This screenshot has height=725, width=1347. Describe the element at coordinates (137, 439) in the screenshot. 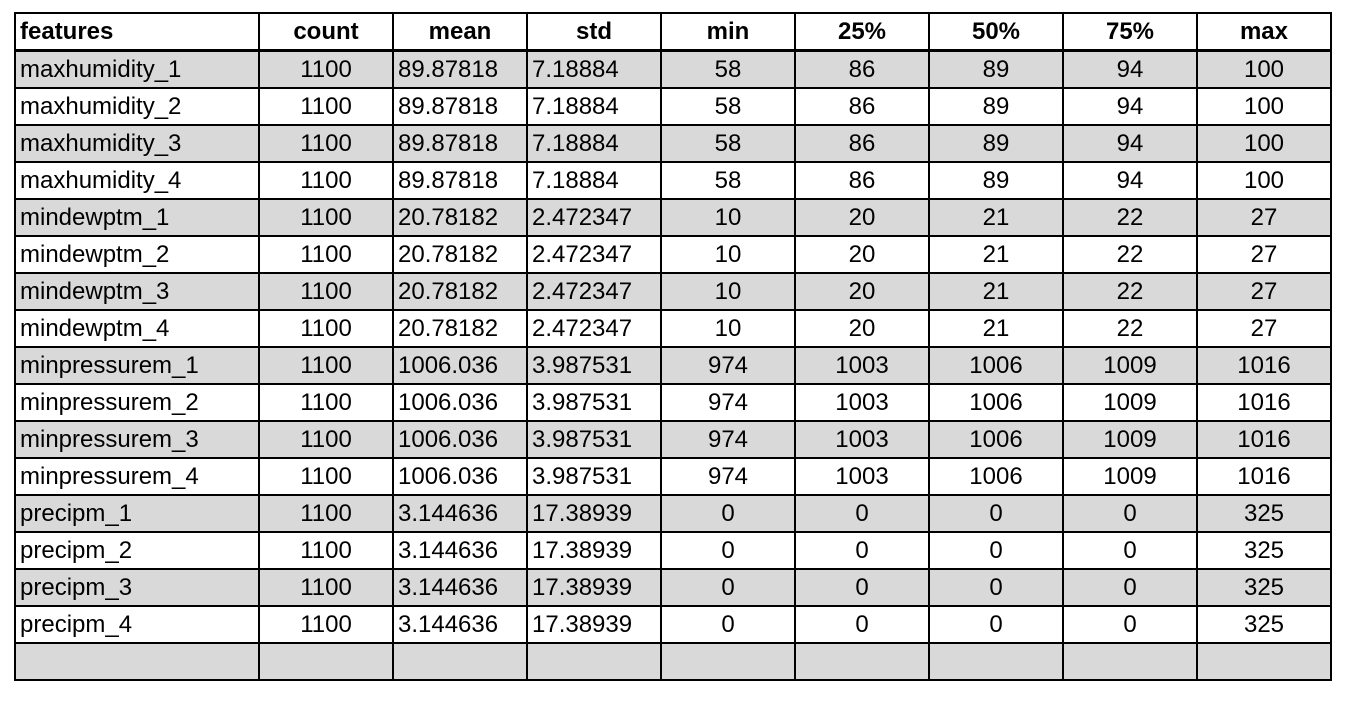

I see `cell-features: minpressurem_3` at that location.